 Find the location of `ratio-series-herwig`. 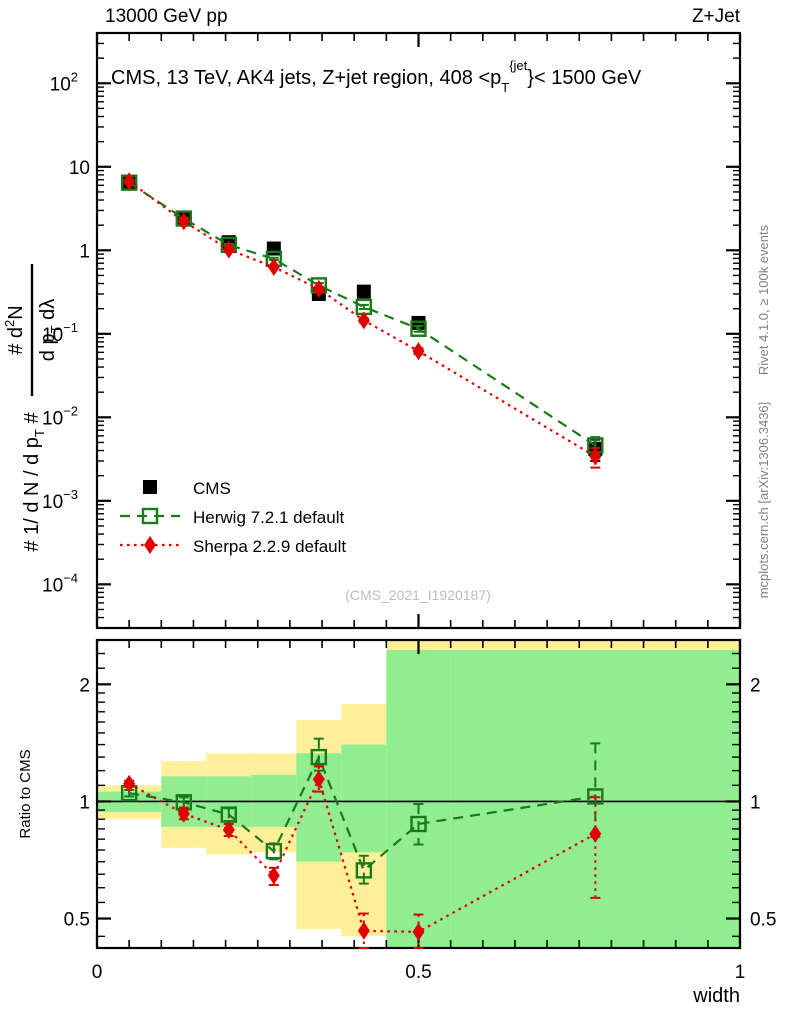

ratio-series-herwig is located at coordinates (362, 811).